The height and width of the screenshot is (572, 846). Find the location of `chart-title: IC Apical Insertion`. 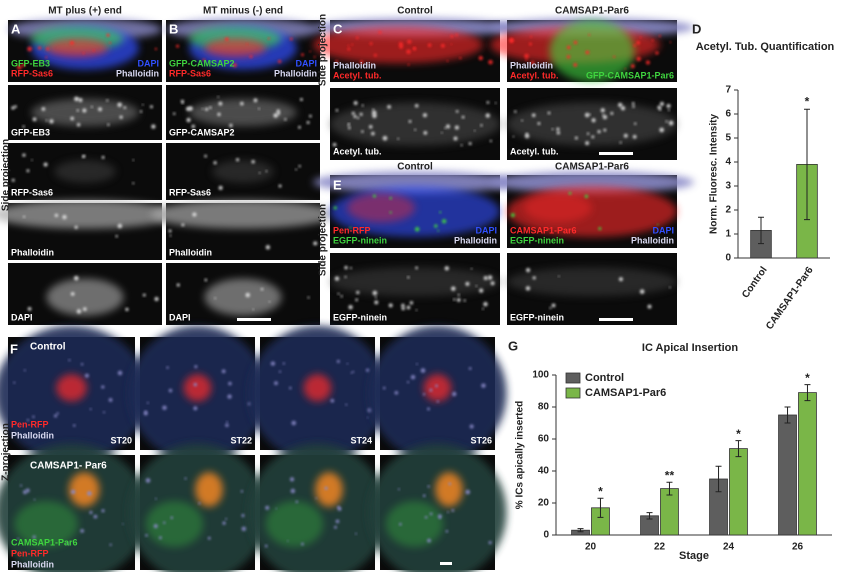

chart-title: IC Apical Insertion is located at coordinates (690, 348).